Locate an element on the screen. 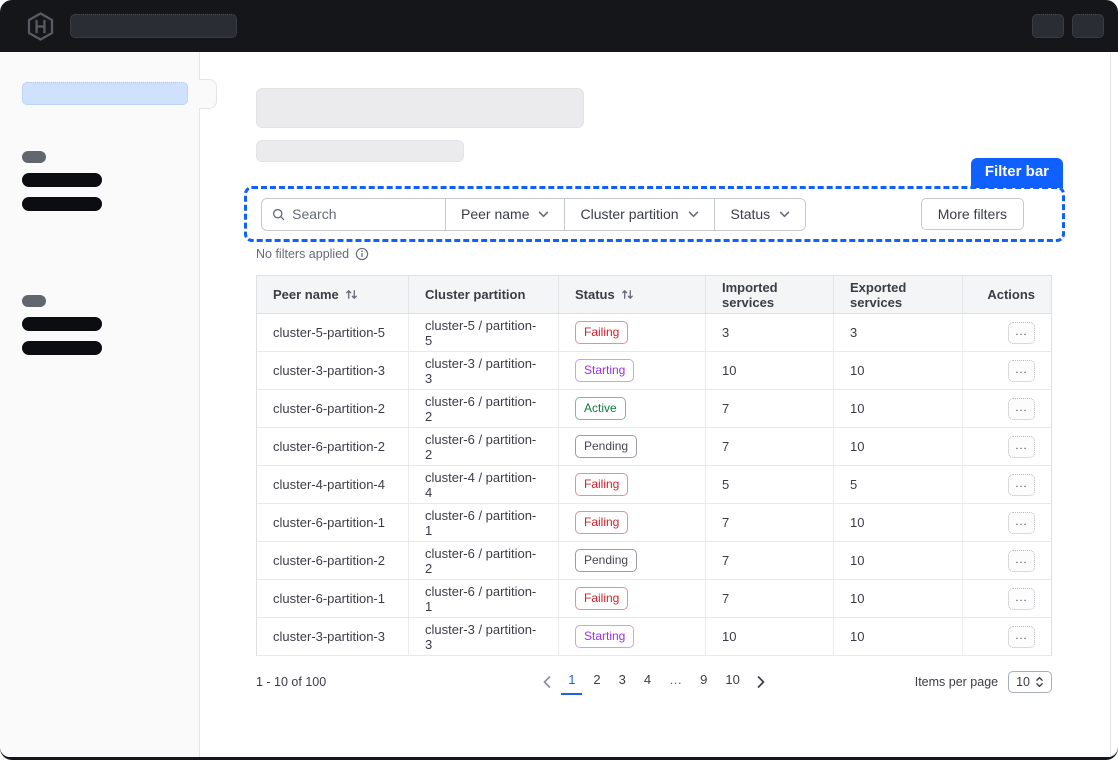 The image size is (1118, 760). cell-peer-name: cluster-4-partition-4 is located at coordinates (329, 484).